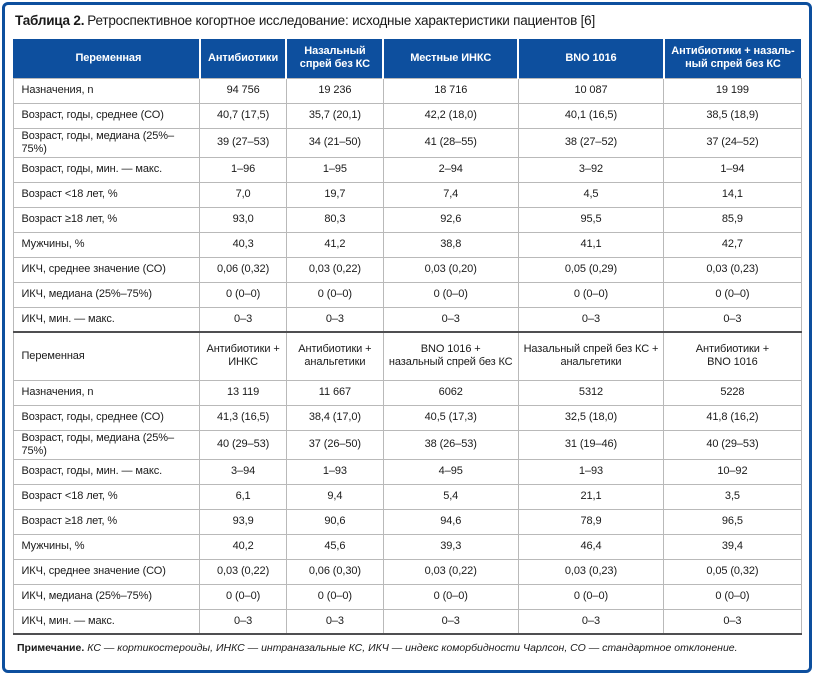  What do you see at coordinates (591, 269) in the screenshot?
I see `value-cell: 0,05 (0,29)` at bounding box center [591, 269].